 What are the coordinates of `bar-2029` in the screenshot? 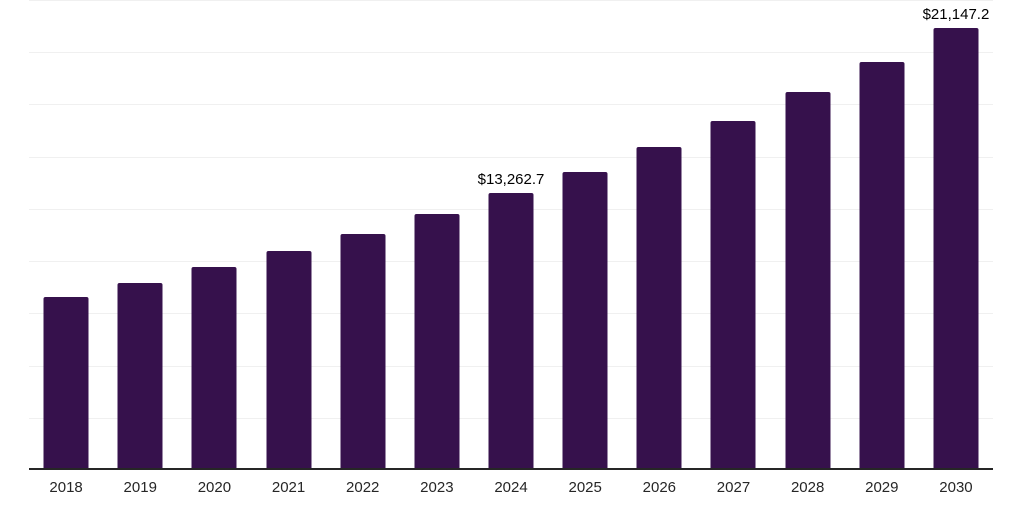 It's located at (882, 266).